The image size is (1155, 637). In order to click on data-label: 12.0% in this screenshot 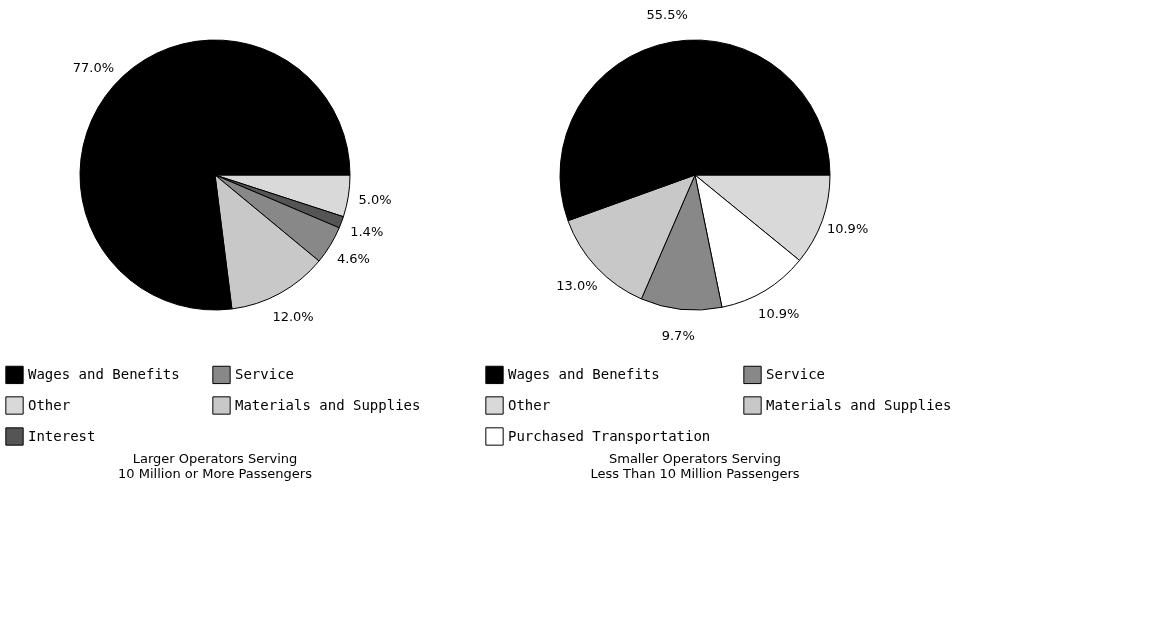, I will do `click(293, 316)`.